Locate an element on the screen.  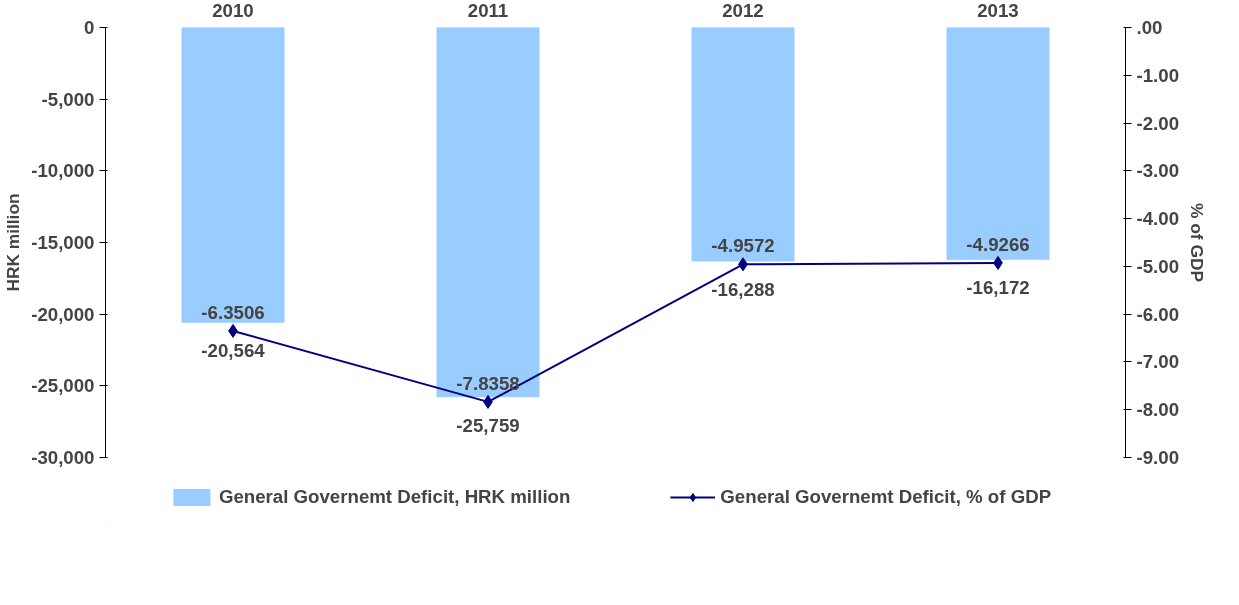
data-label: -25,759 is located at coordinates (488, 425).